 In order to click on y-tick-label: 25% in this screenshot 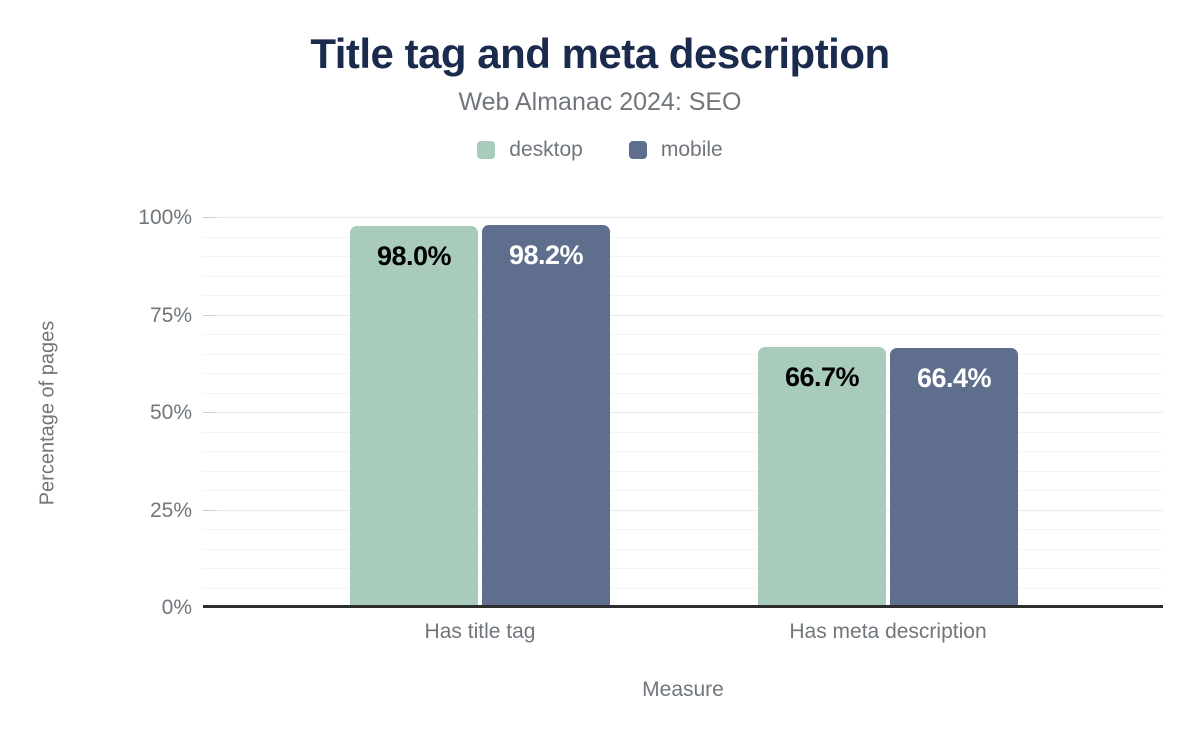, I will do `click(170, 510)`.